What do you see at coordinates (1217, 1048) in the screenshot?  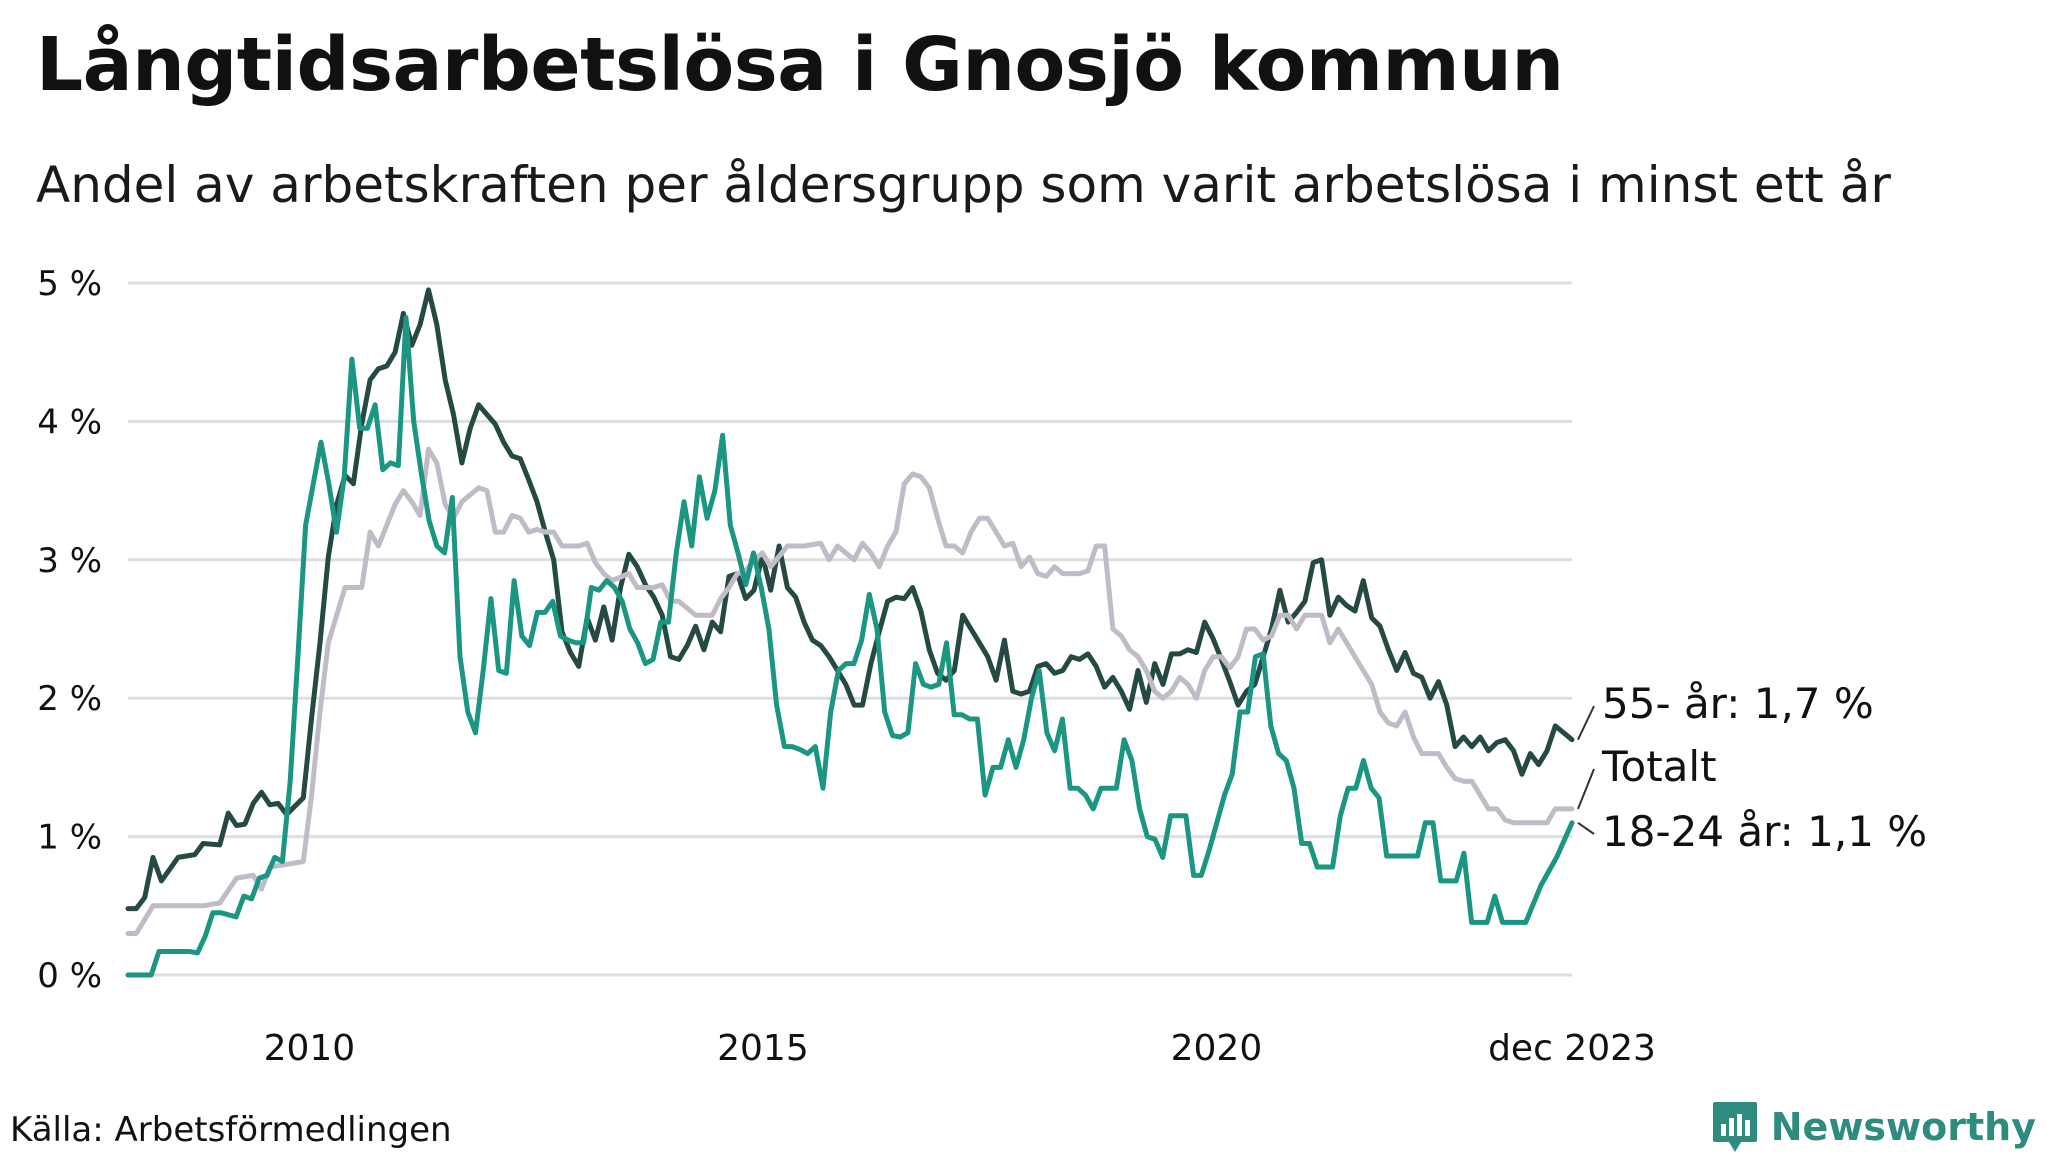 I see `x-tick-label: 2020` at bounding box center [1217, 1048].